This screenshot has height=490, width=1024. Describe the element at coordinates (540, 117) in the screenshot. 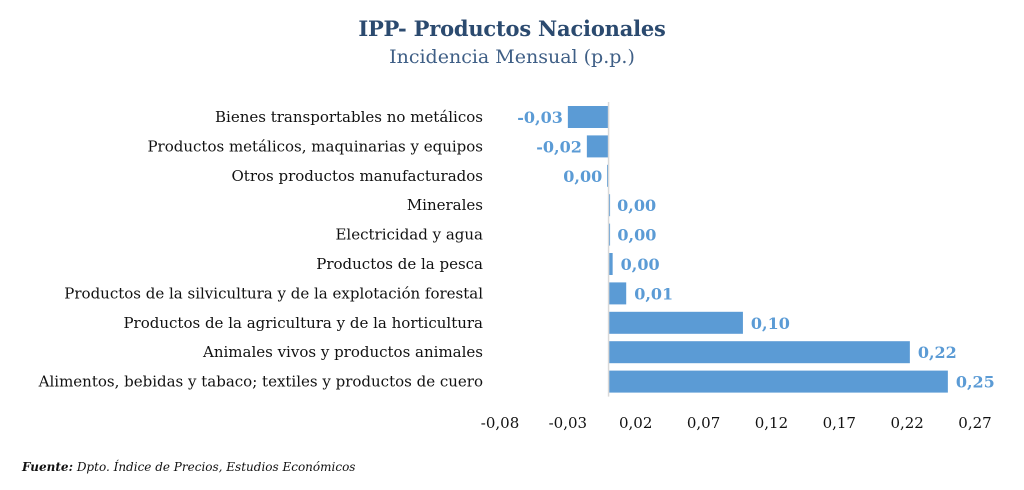

I see `data-label: -0,03` at that location.